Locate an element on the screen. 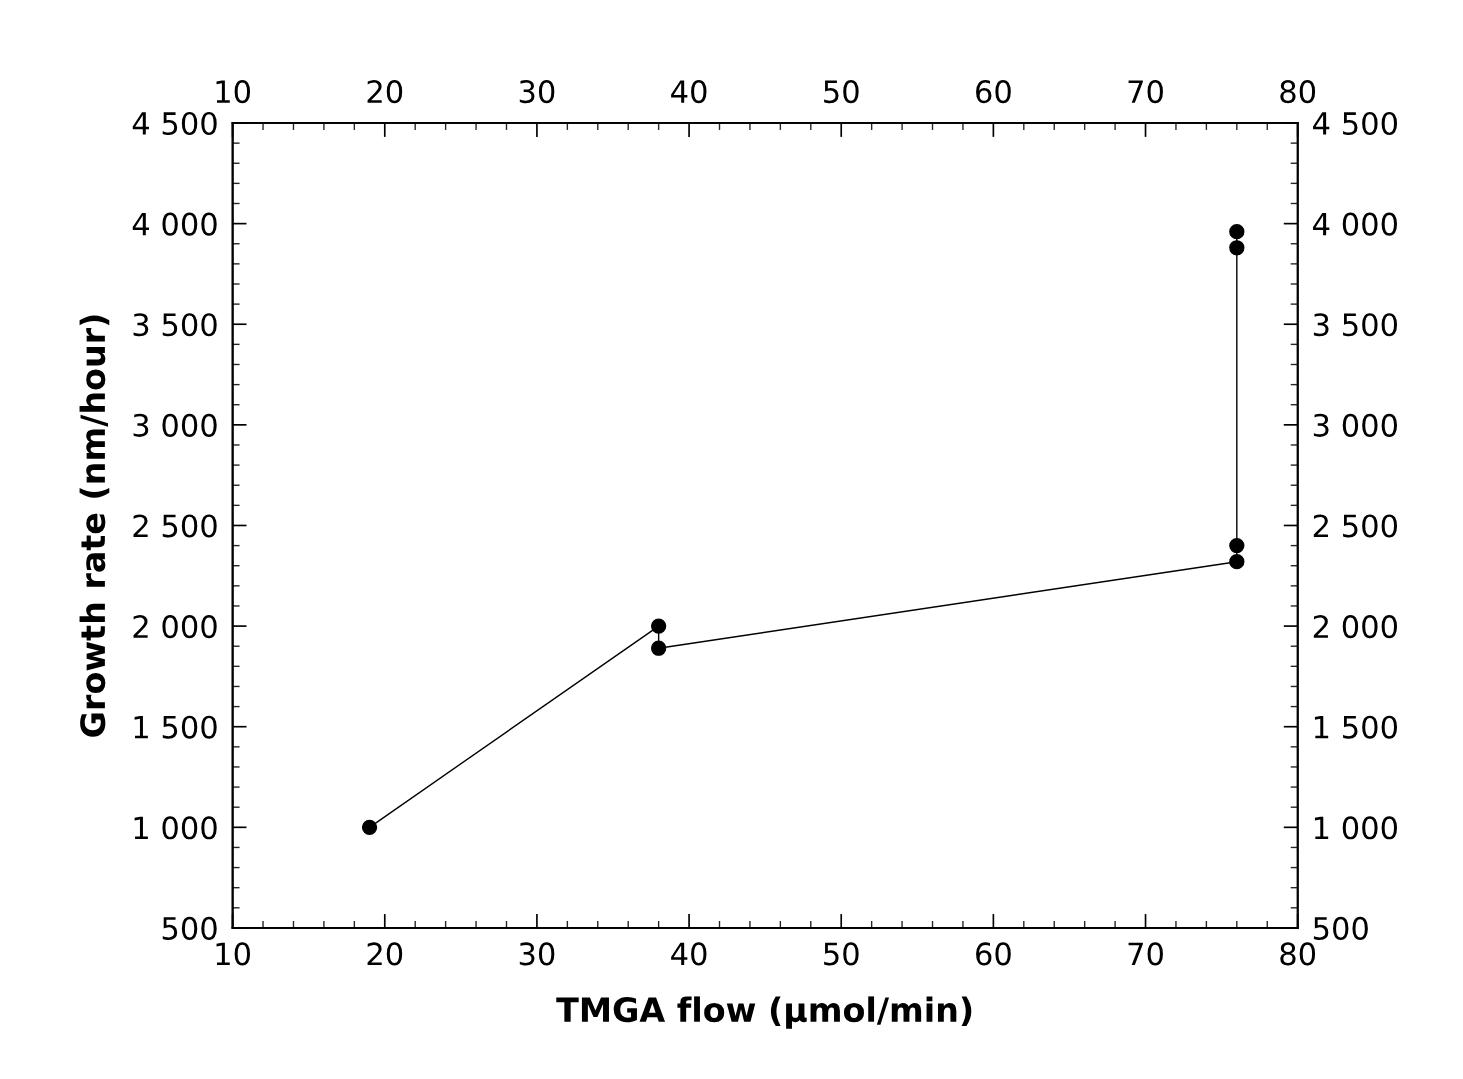 The height and width of the screenshot is (1079, 1463). x2-tick-label: 40 is located at coordinates (689, 92).